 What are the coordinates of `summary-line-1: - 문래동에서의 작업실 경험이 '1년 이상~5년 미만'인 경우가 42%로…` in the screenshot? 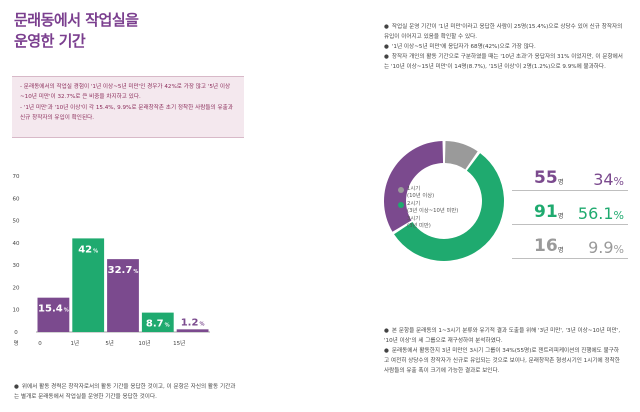 It's located at (125, 92).